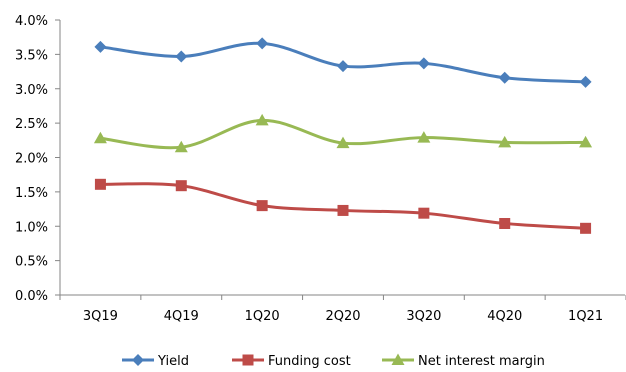 This screenshot has width=626, height=372. Describe the element at coordinates (181, 316) in the screenshot. I see `x-tick-label: 4Q19` at that location.